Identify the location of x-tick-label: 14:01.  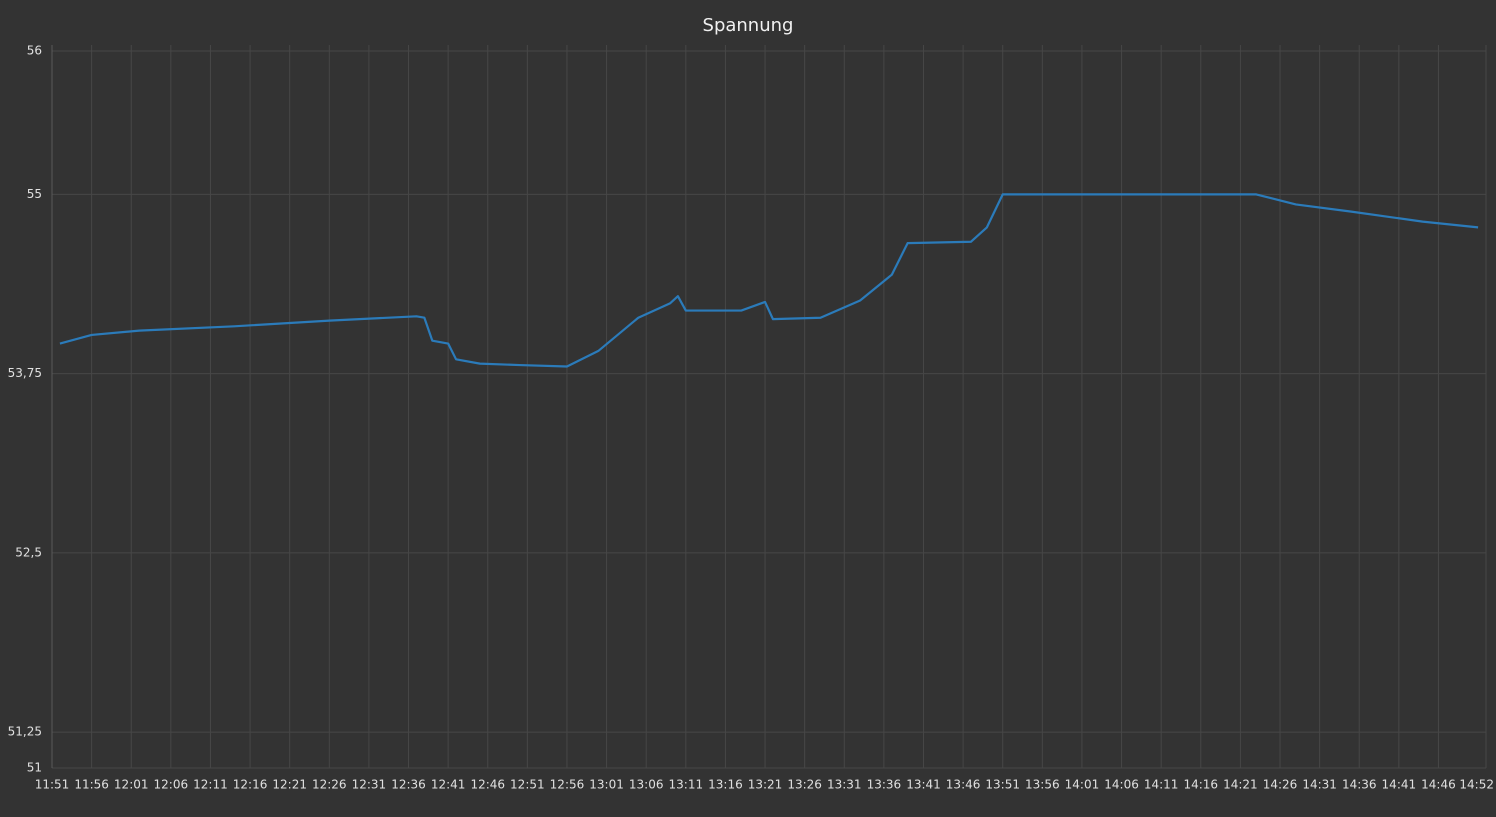
(1082, 785).